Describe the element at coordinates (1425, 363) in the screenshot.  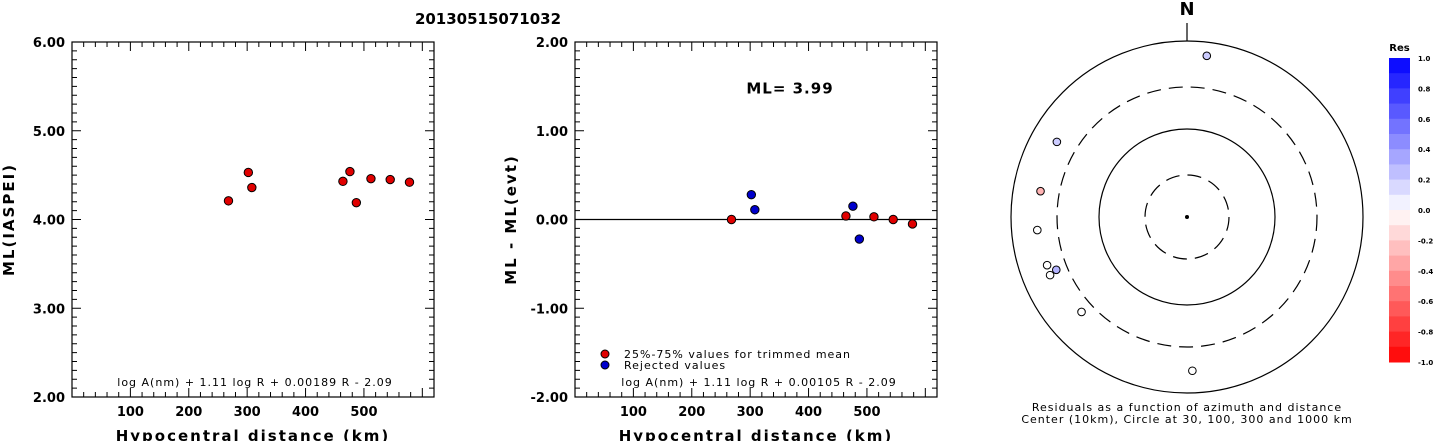
I see `colorbar-tick-label: -1.0` at that location.